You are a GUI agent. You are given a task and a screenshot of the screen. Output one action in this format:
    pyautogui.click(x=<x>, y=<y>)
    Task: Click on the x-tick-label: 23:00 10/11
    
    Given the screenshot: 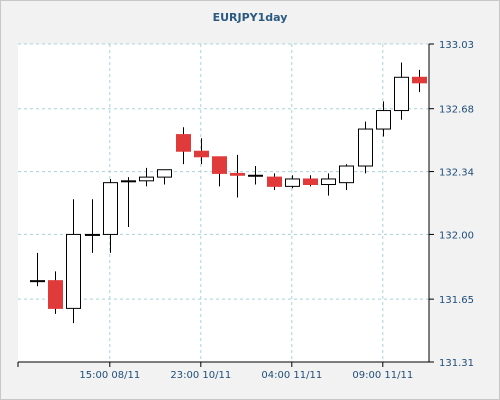 What is the action you would take?
    pyautogui.click(x=200, y=375)
    